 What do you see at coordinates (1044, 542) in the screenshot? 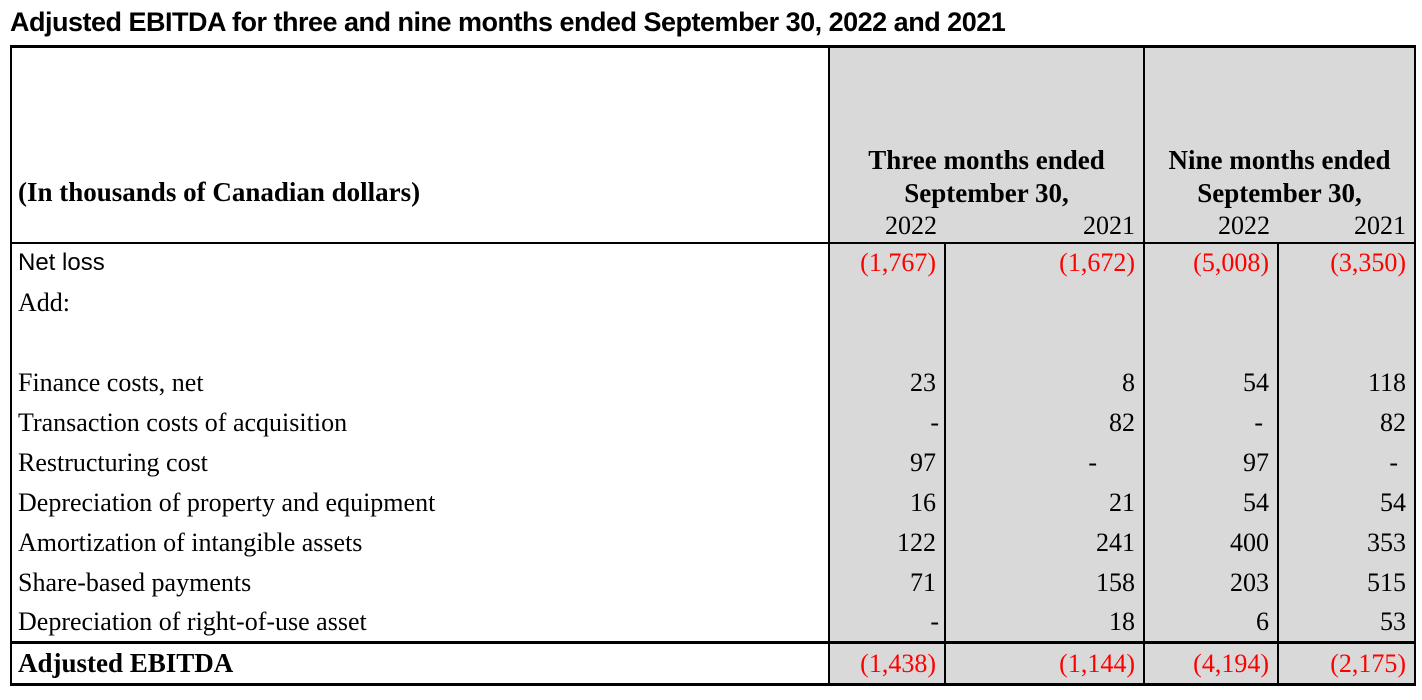
I see `cell-value: 241` at bounding box center [1044, 542].